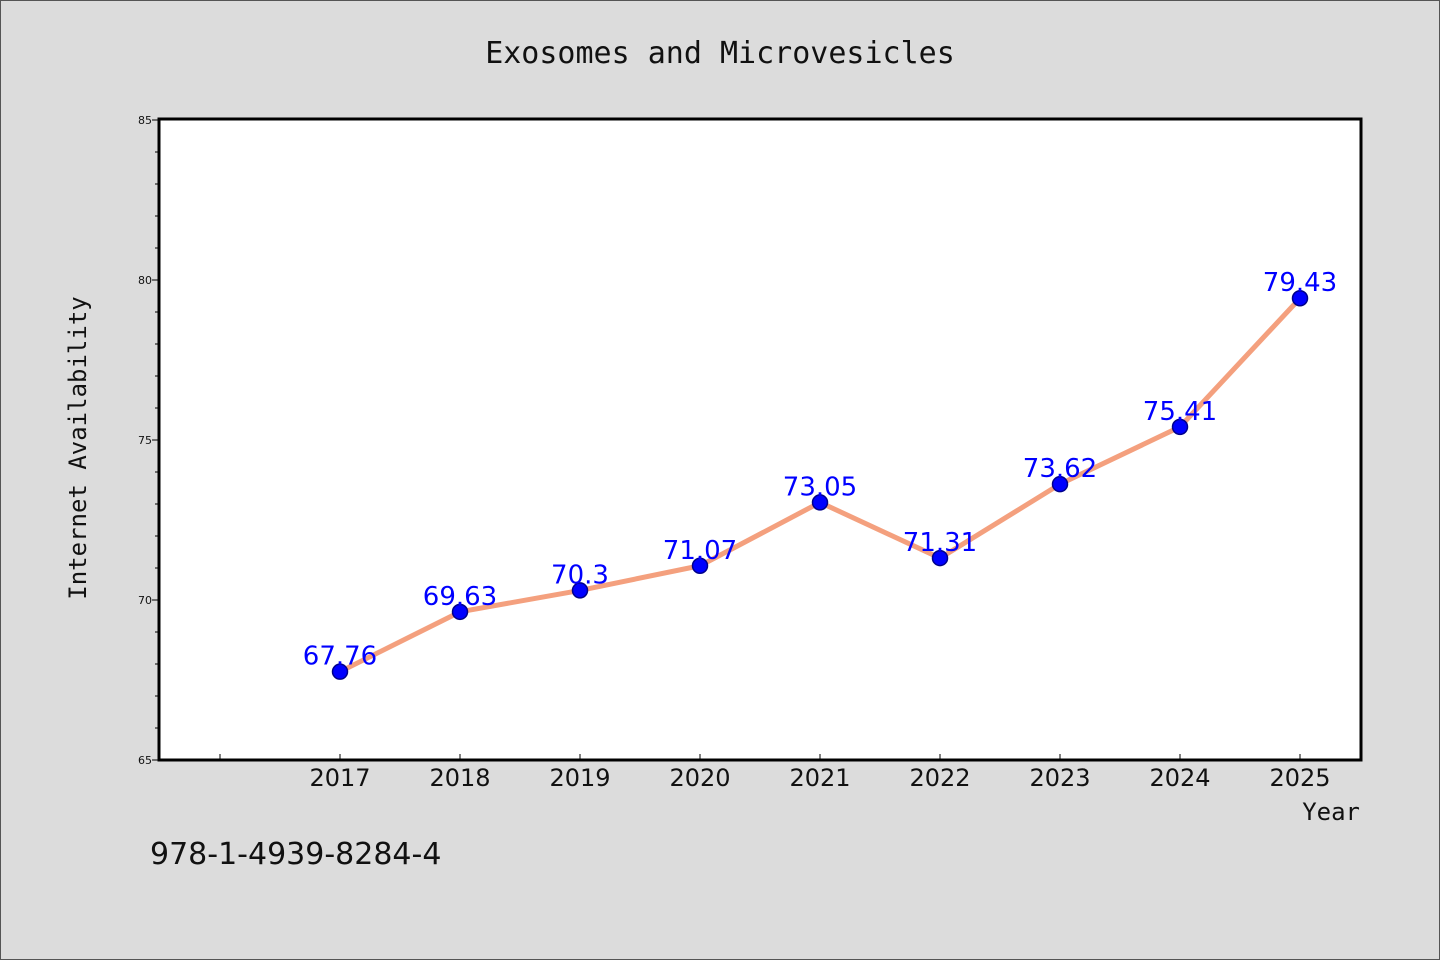 Image resolution: width=1440 pixels, height=960 pixels. What do you see at coordinates (1180, 412) in the screenshot?
I see `data-label: 75.41` at bounding box center [1180, 412].